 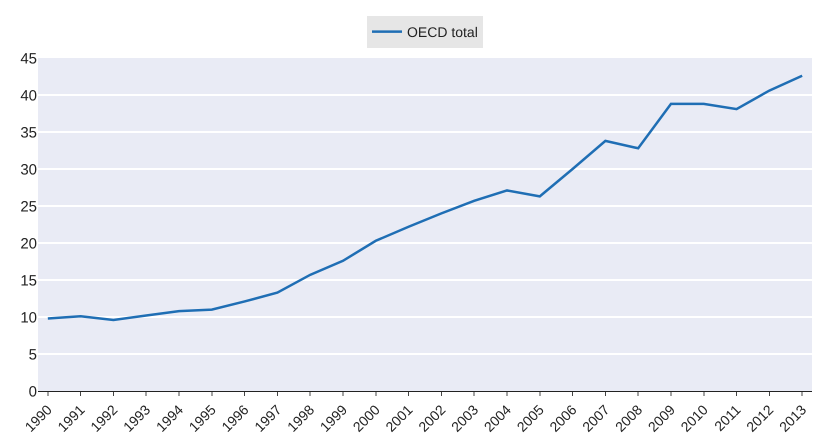 I want to click on legend-label: OECD total, so click(x=442, y=32).